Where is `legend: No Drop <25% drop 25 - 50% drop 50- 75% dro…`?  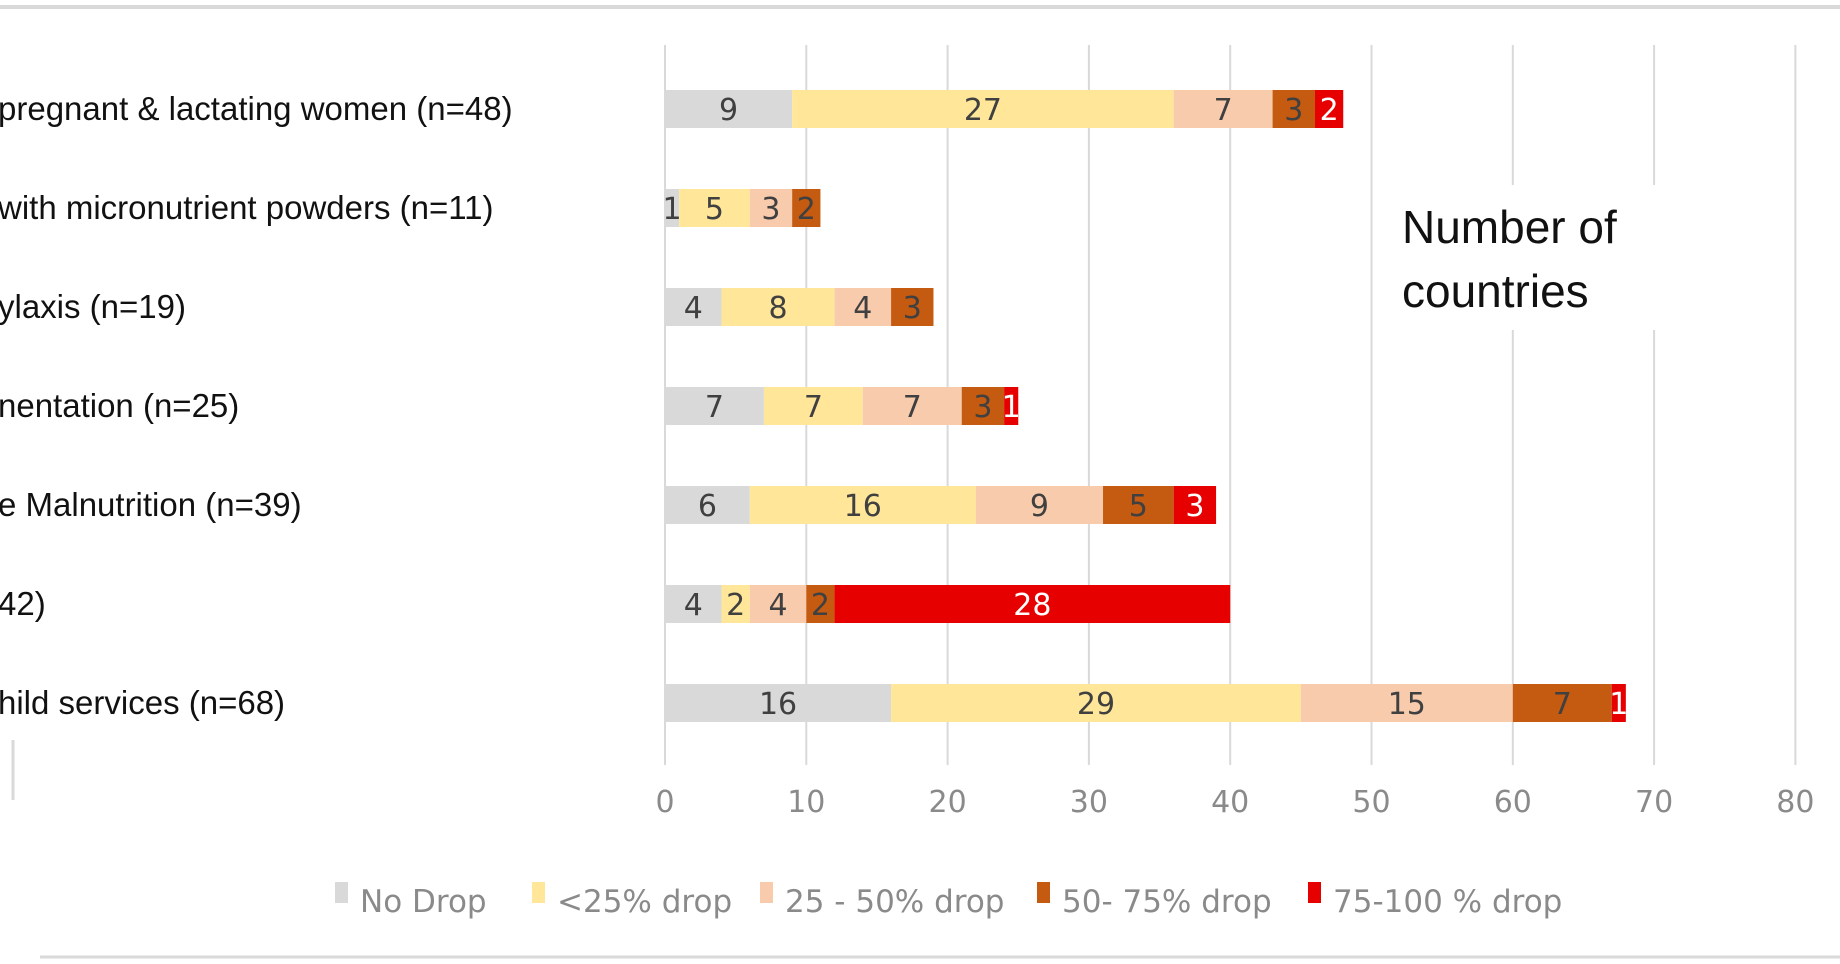 legend: No Drop <25% drop 25 - 50% drop 50- 75% dro… is located at coordinates (948, 901).